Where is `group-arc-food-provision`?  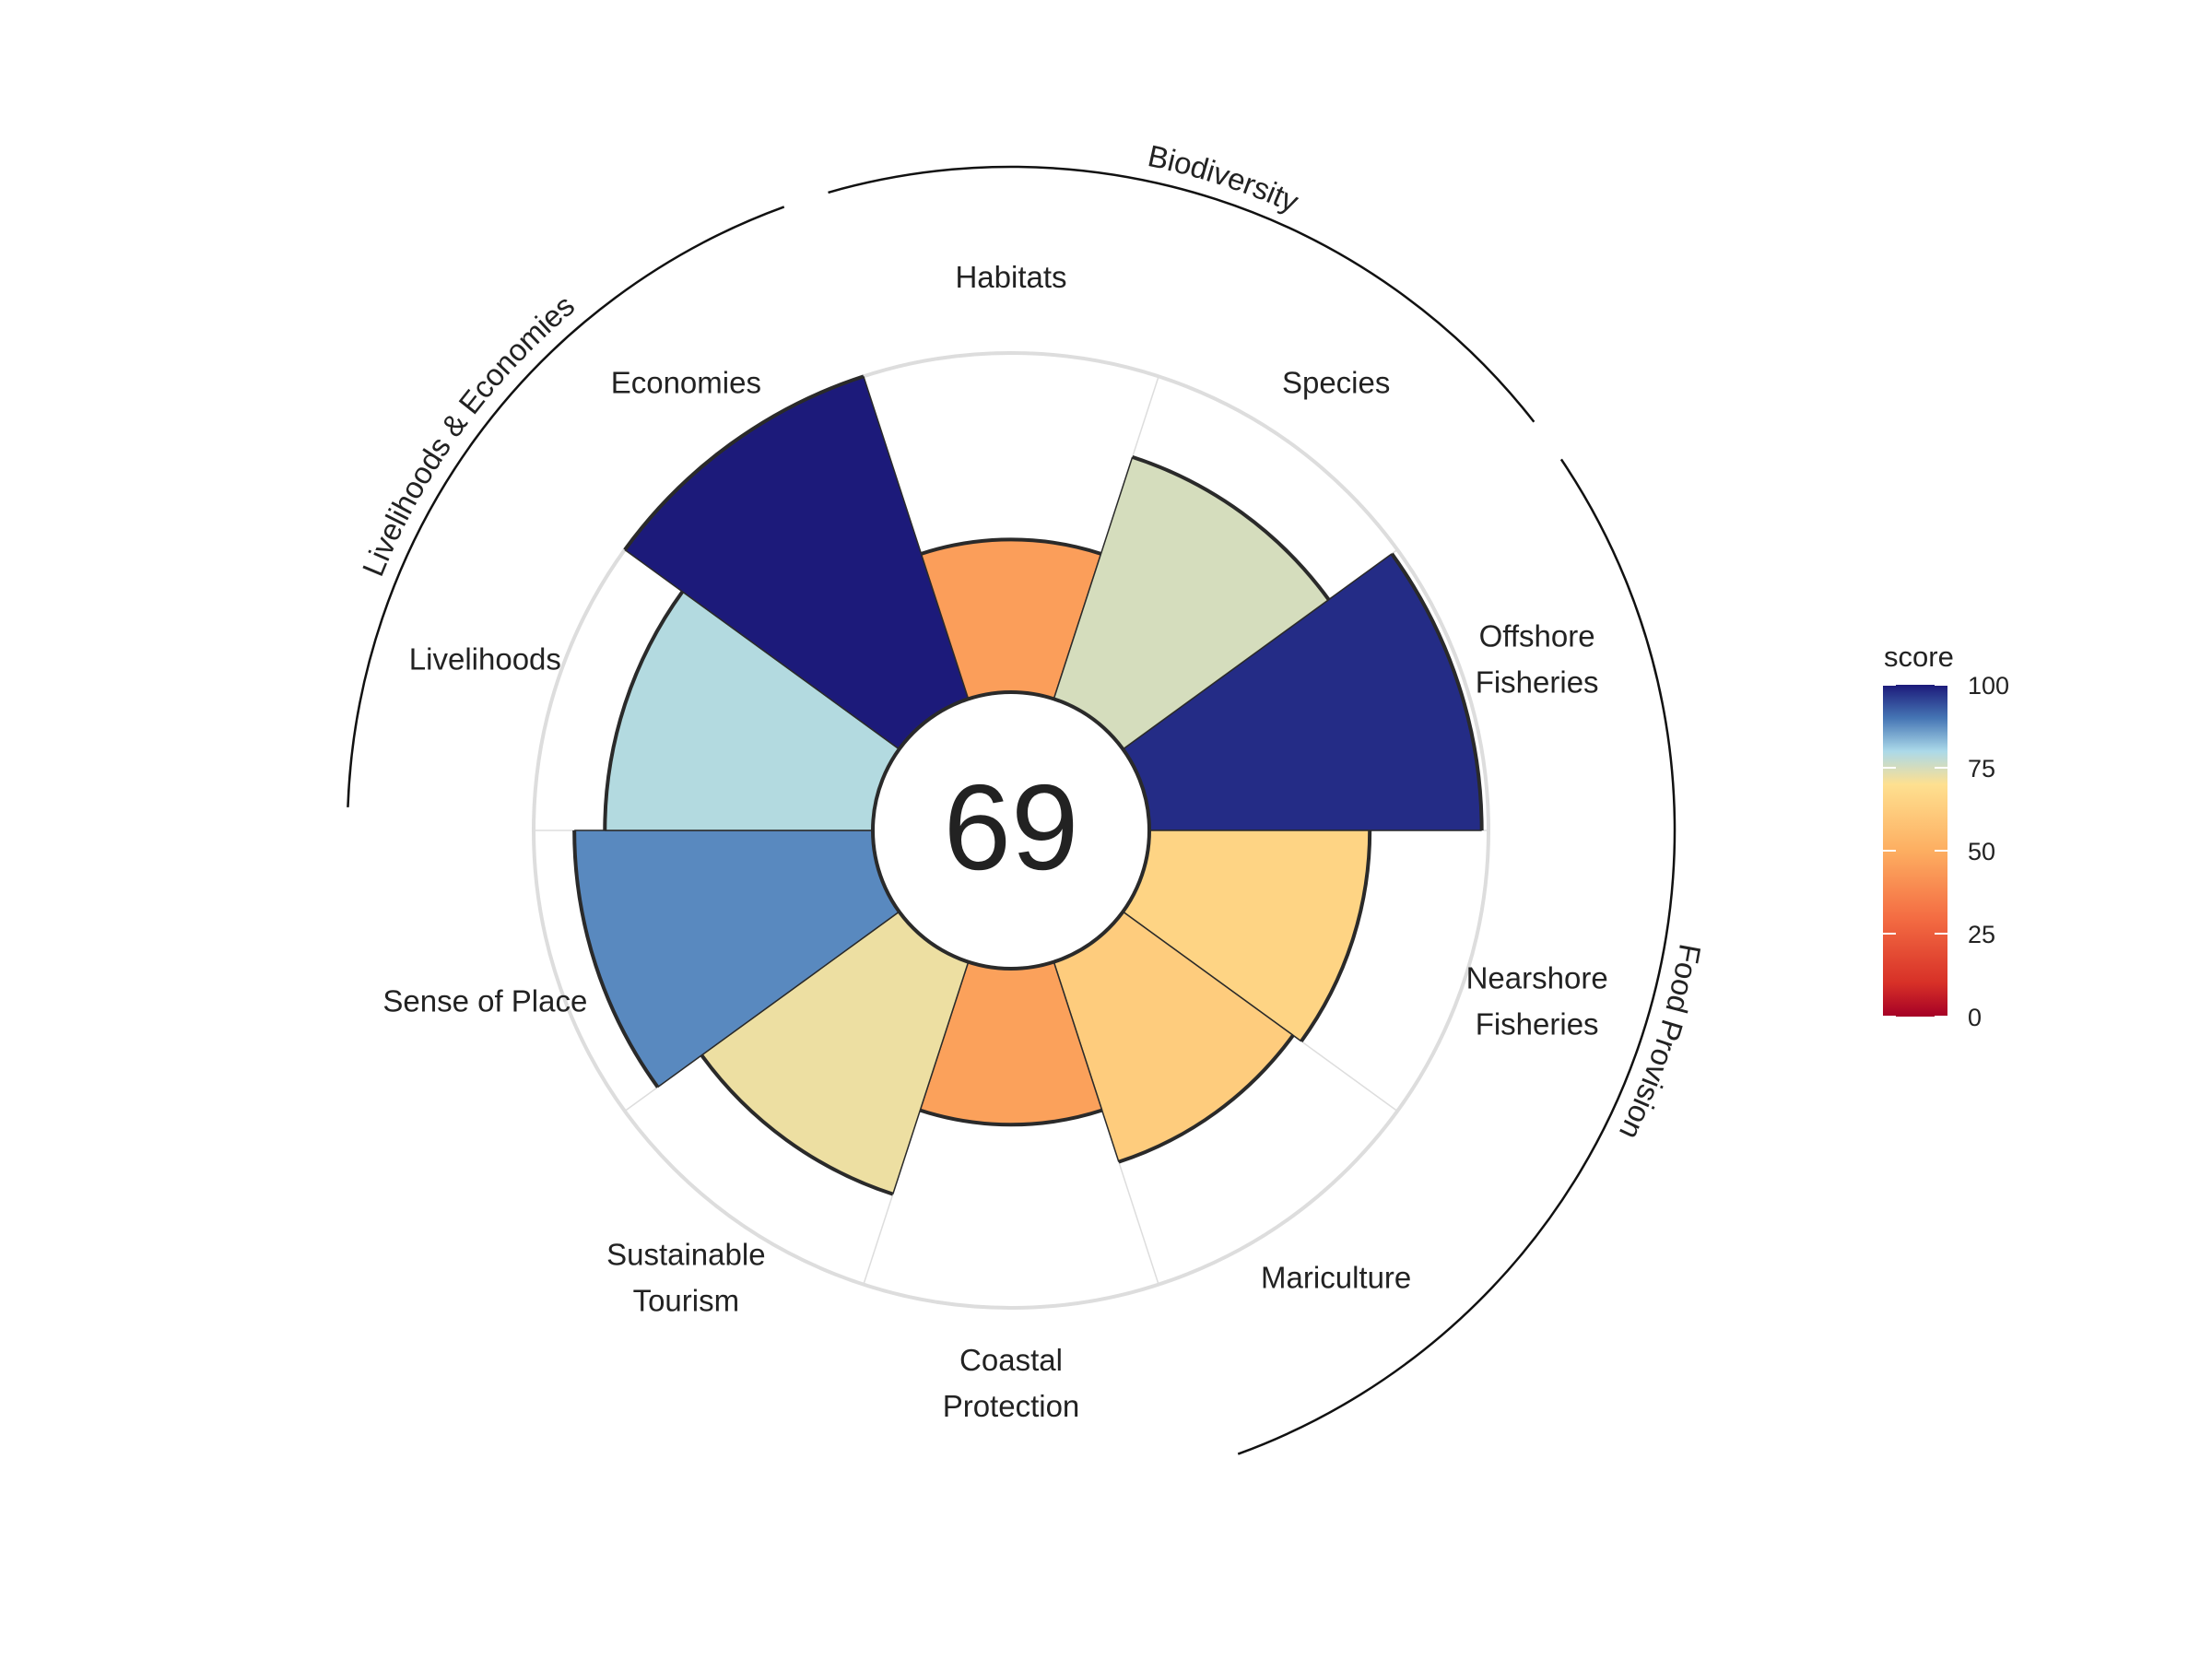 group-arc-food-provision is located at coordinates (1457, 956).